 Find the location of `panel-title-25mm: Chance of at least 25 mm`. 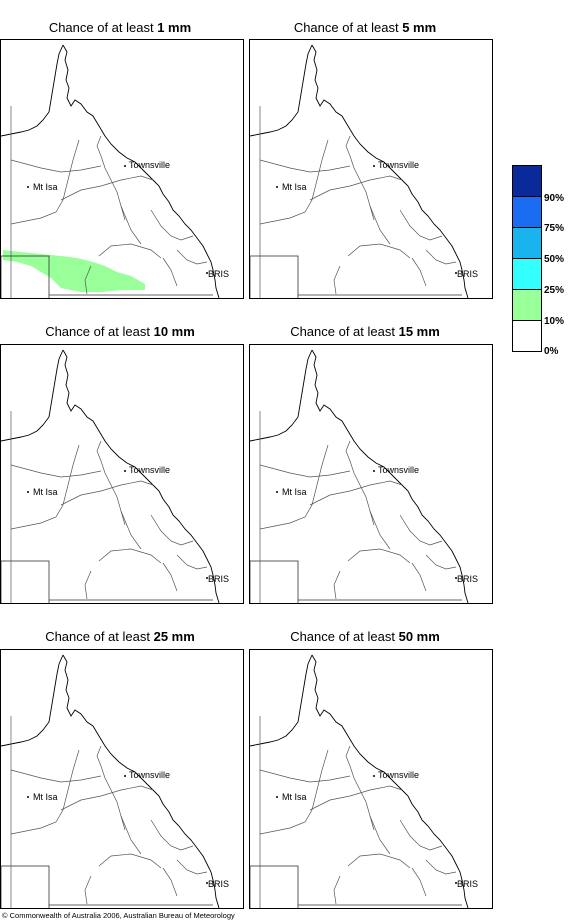

panel-title-25mm: Chance of at least 25 mm is located at coordinates (120, 636).